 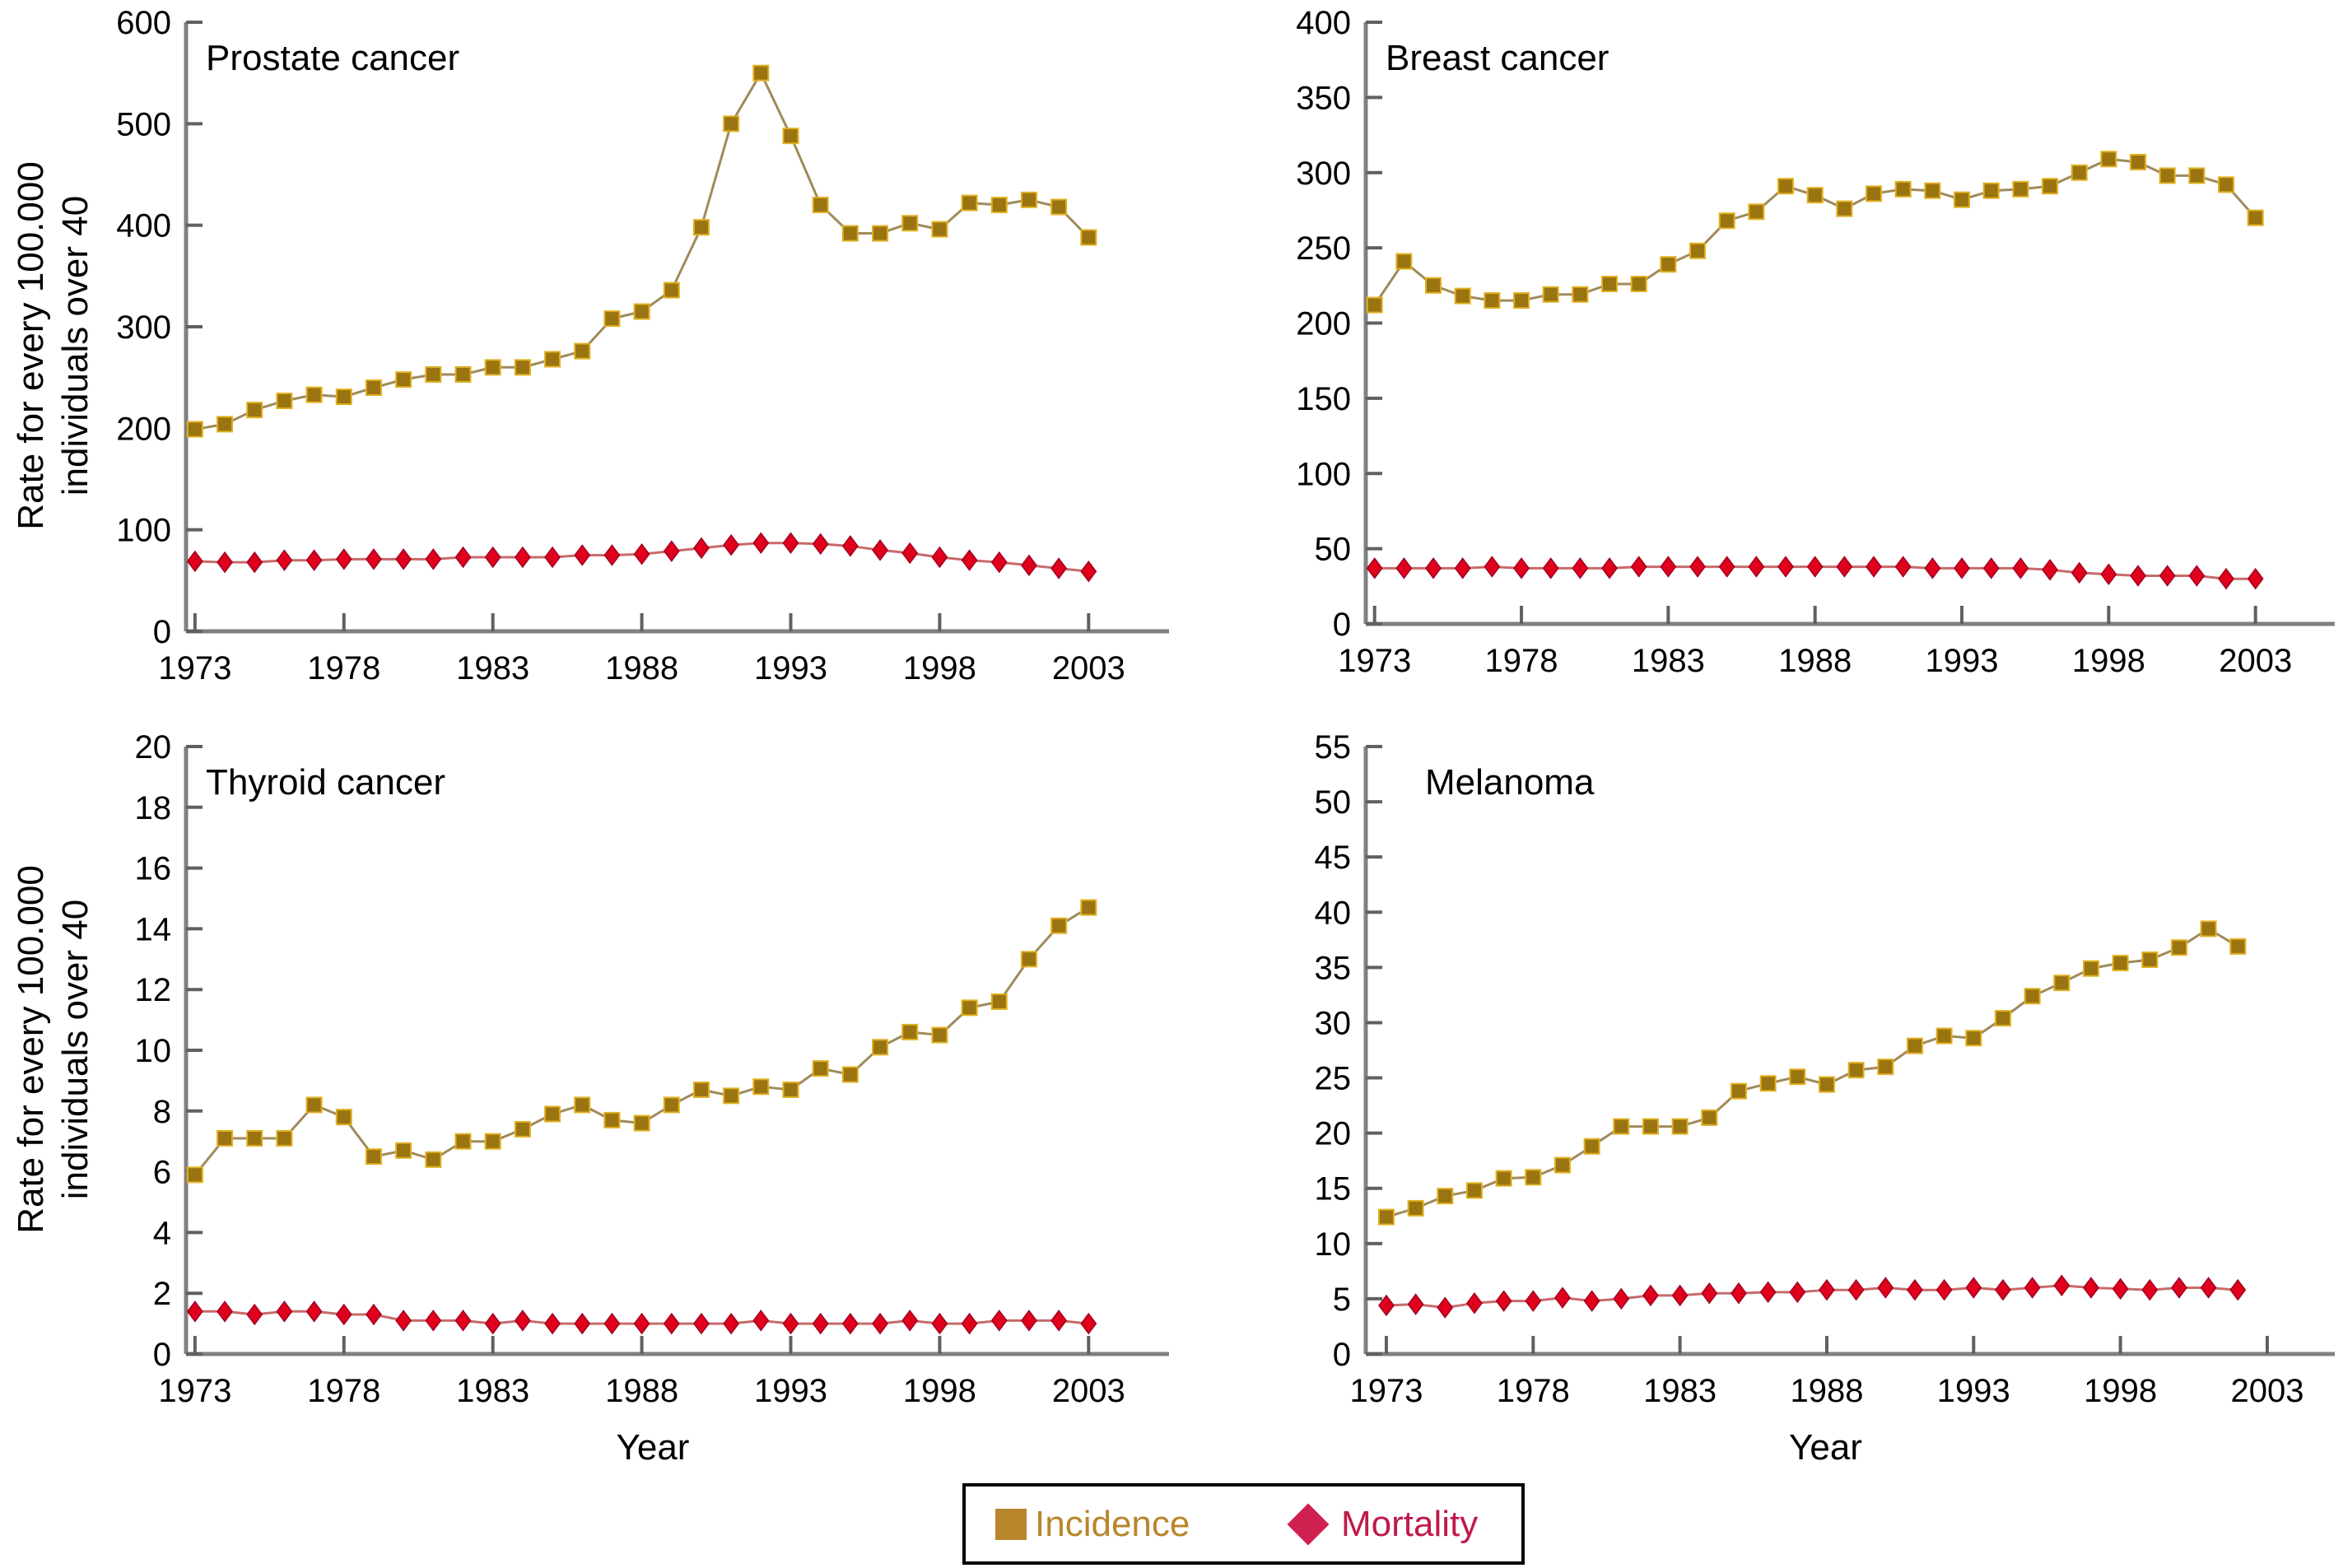 What do you see at coordinates (791, 1391) in the screenshot?
I see `x-tick-label: 1993` at bounding box center [791, 1391].